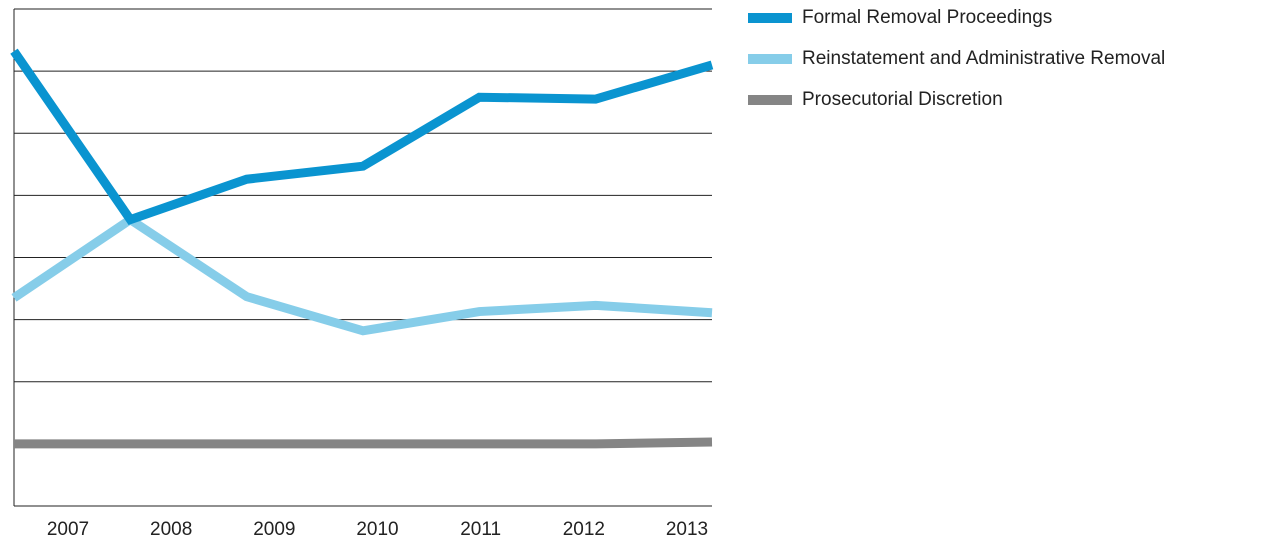 Image resolution: width=1285 pixels, height=546 pixels. I want to click on legend-label: Reinstatement and Administrative Removal, so click(983, 58).